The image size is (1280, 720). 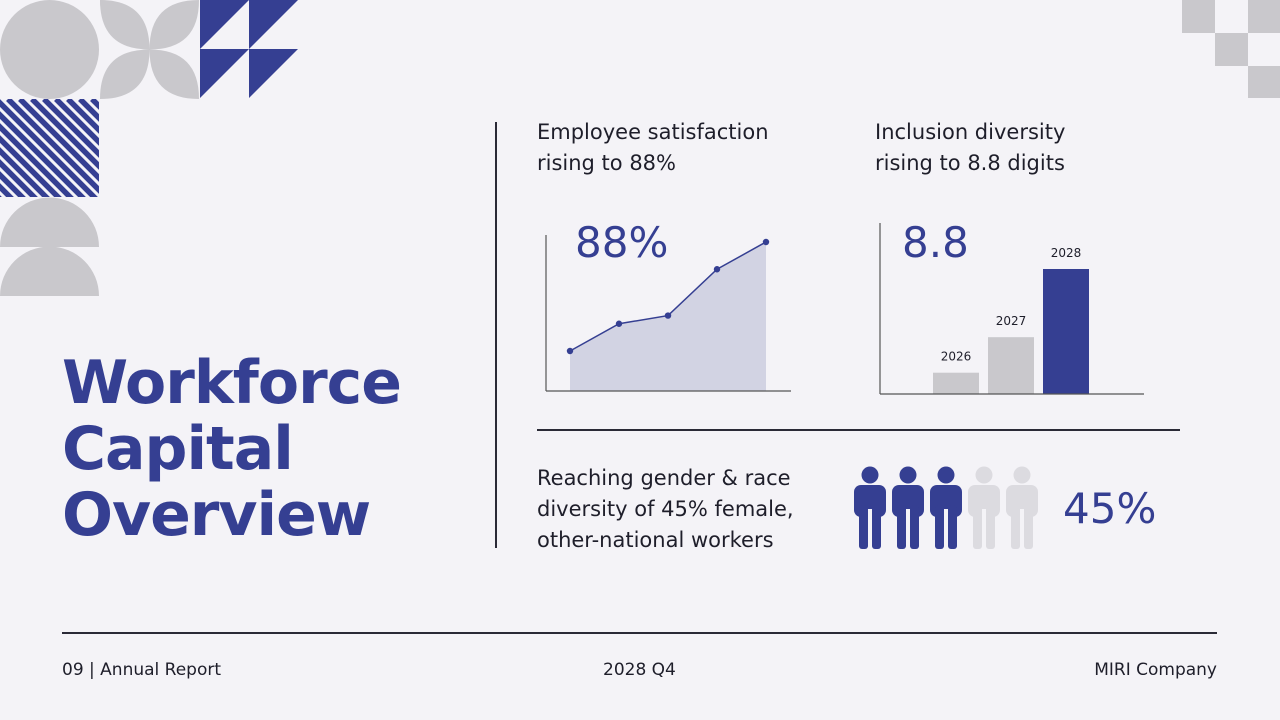 I want to click on people-pictogram, so click(x=946, y=507).